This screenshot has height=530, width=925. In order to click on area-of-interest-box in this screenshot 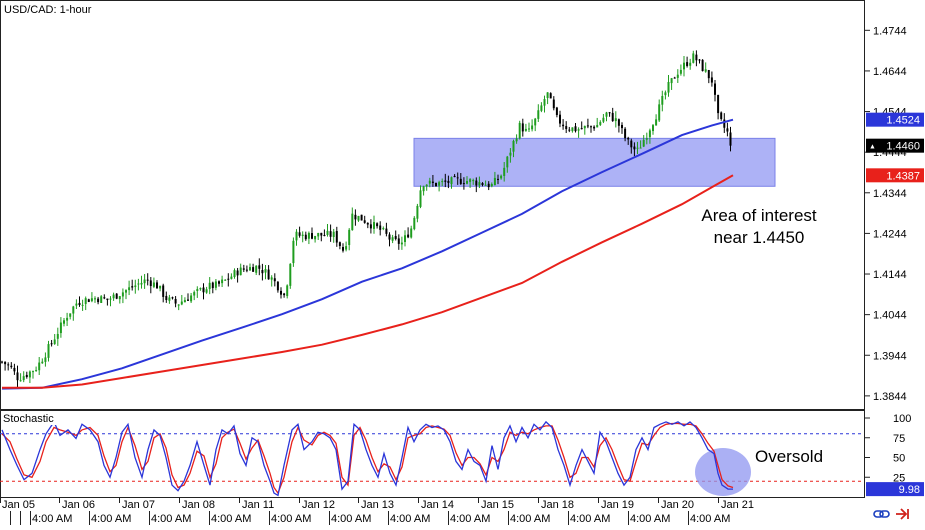, I will do `click(594, 162)`.